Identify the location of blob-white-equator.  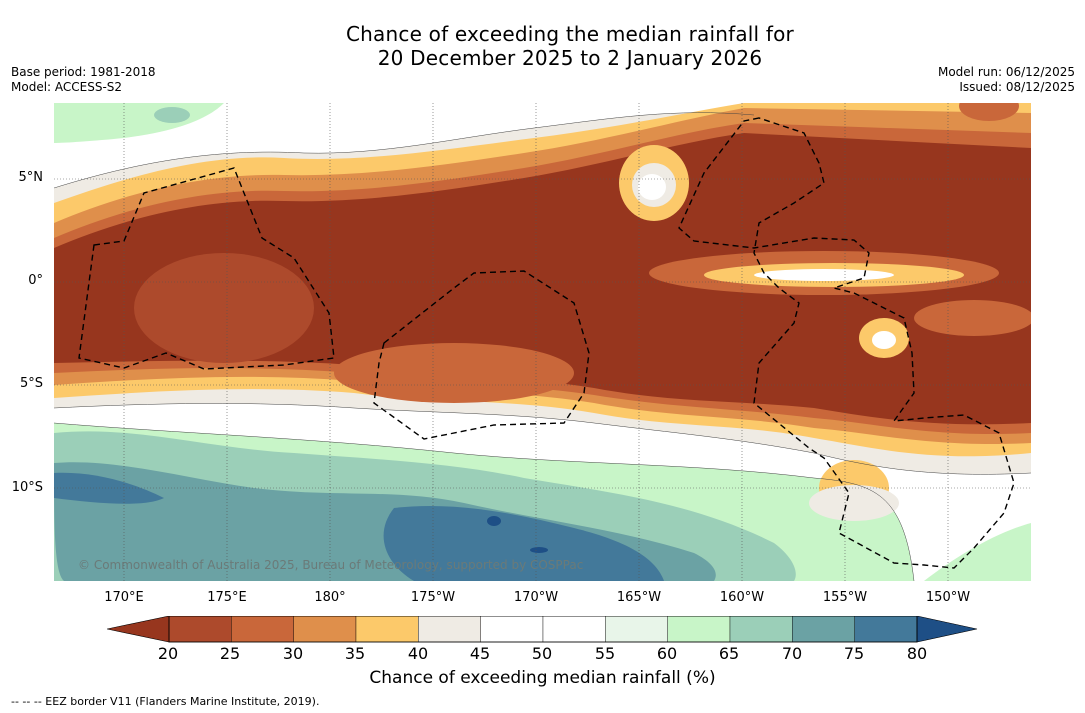
(824, 275).